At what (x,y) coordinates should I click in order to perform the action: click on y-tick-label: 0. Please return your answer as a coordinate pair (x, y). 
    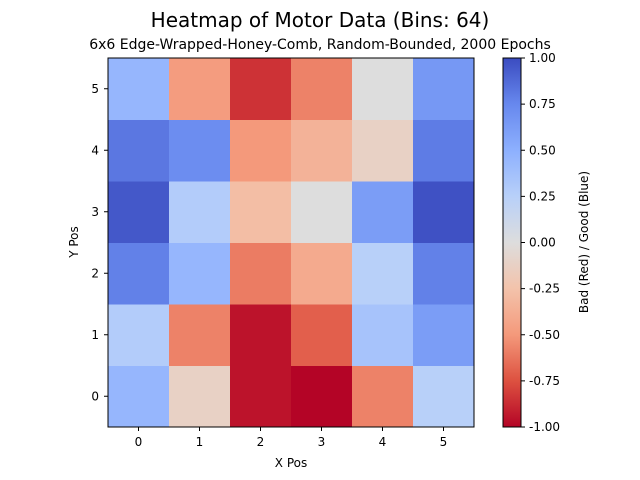
    Looking at the image, I should click on (95, 396).